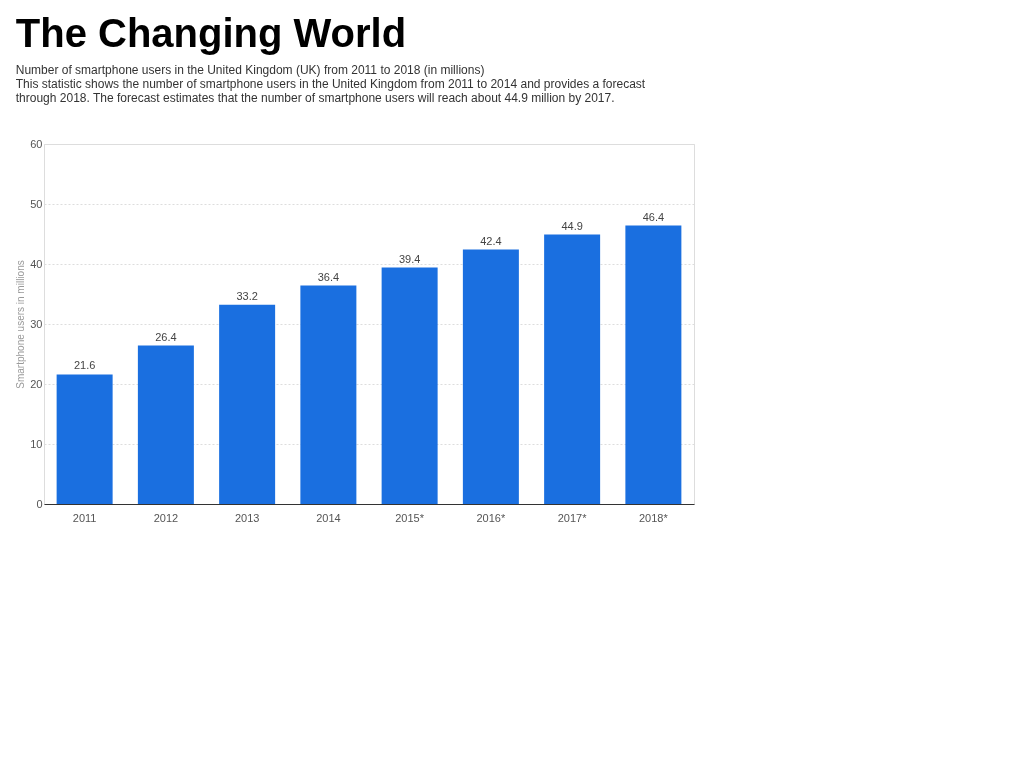  What do you see at coordinates (491, 517) in the screenshot?
I see `x-tick-label: 2016*` at bounding box center [491, 517].